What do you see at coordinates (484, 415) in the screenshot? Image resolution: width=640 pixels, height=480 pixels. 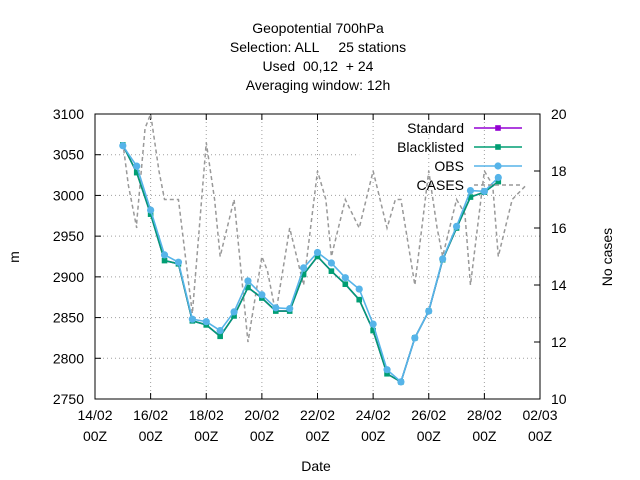 I see `x-tick-label: 28/02` at bounding box center [484, 415].